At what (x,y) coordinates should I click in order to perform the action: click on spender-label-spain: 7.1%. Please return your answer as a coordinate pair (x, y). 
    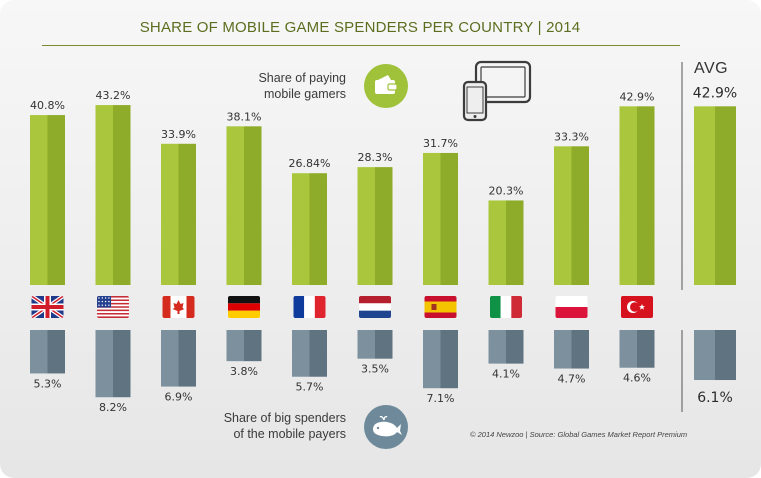
    Looking at the image, I should click on (441, 398).